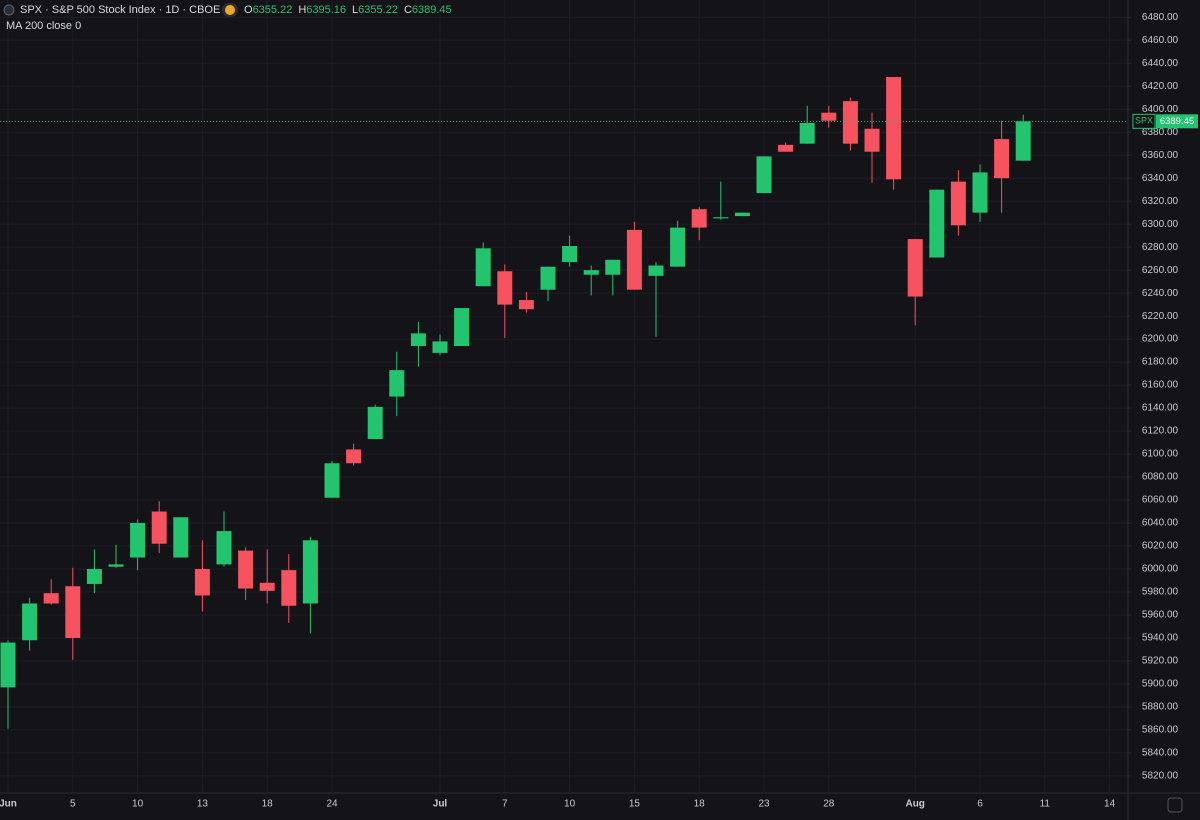 Image resolution: width=1200 pixels, height=820 pixels. What do you see at coordinates (268, 804) in the screenshot?
I see `x-tick-label: 18` at bounding box center [268, 804].